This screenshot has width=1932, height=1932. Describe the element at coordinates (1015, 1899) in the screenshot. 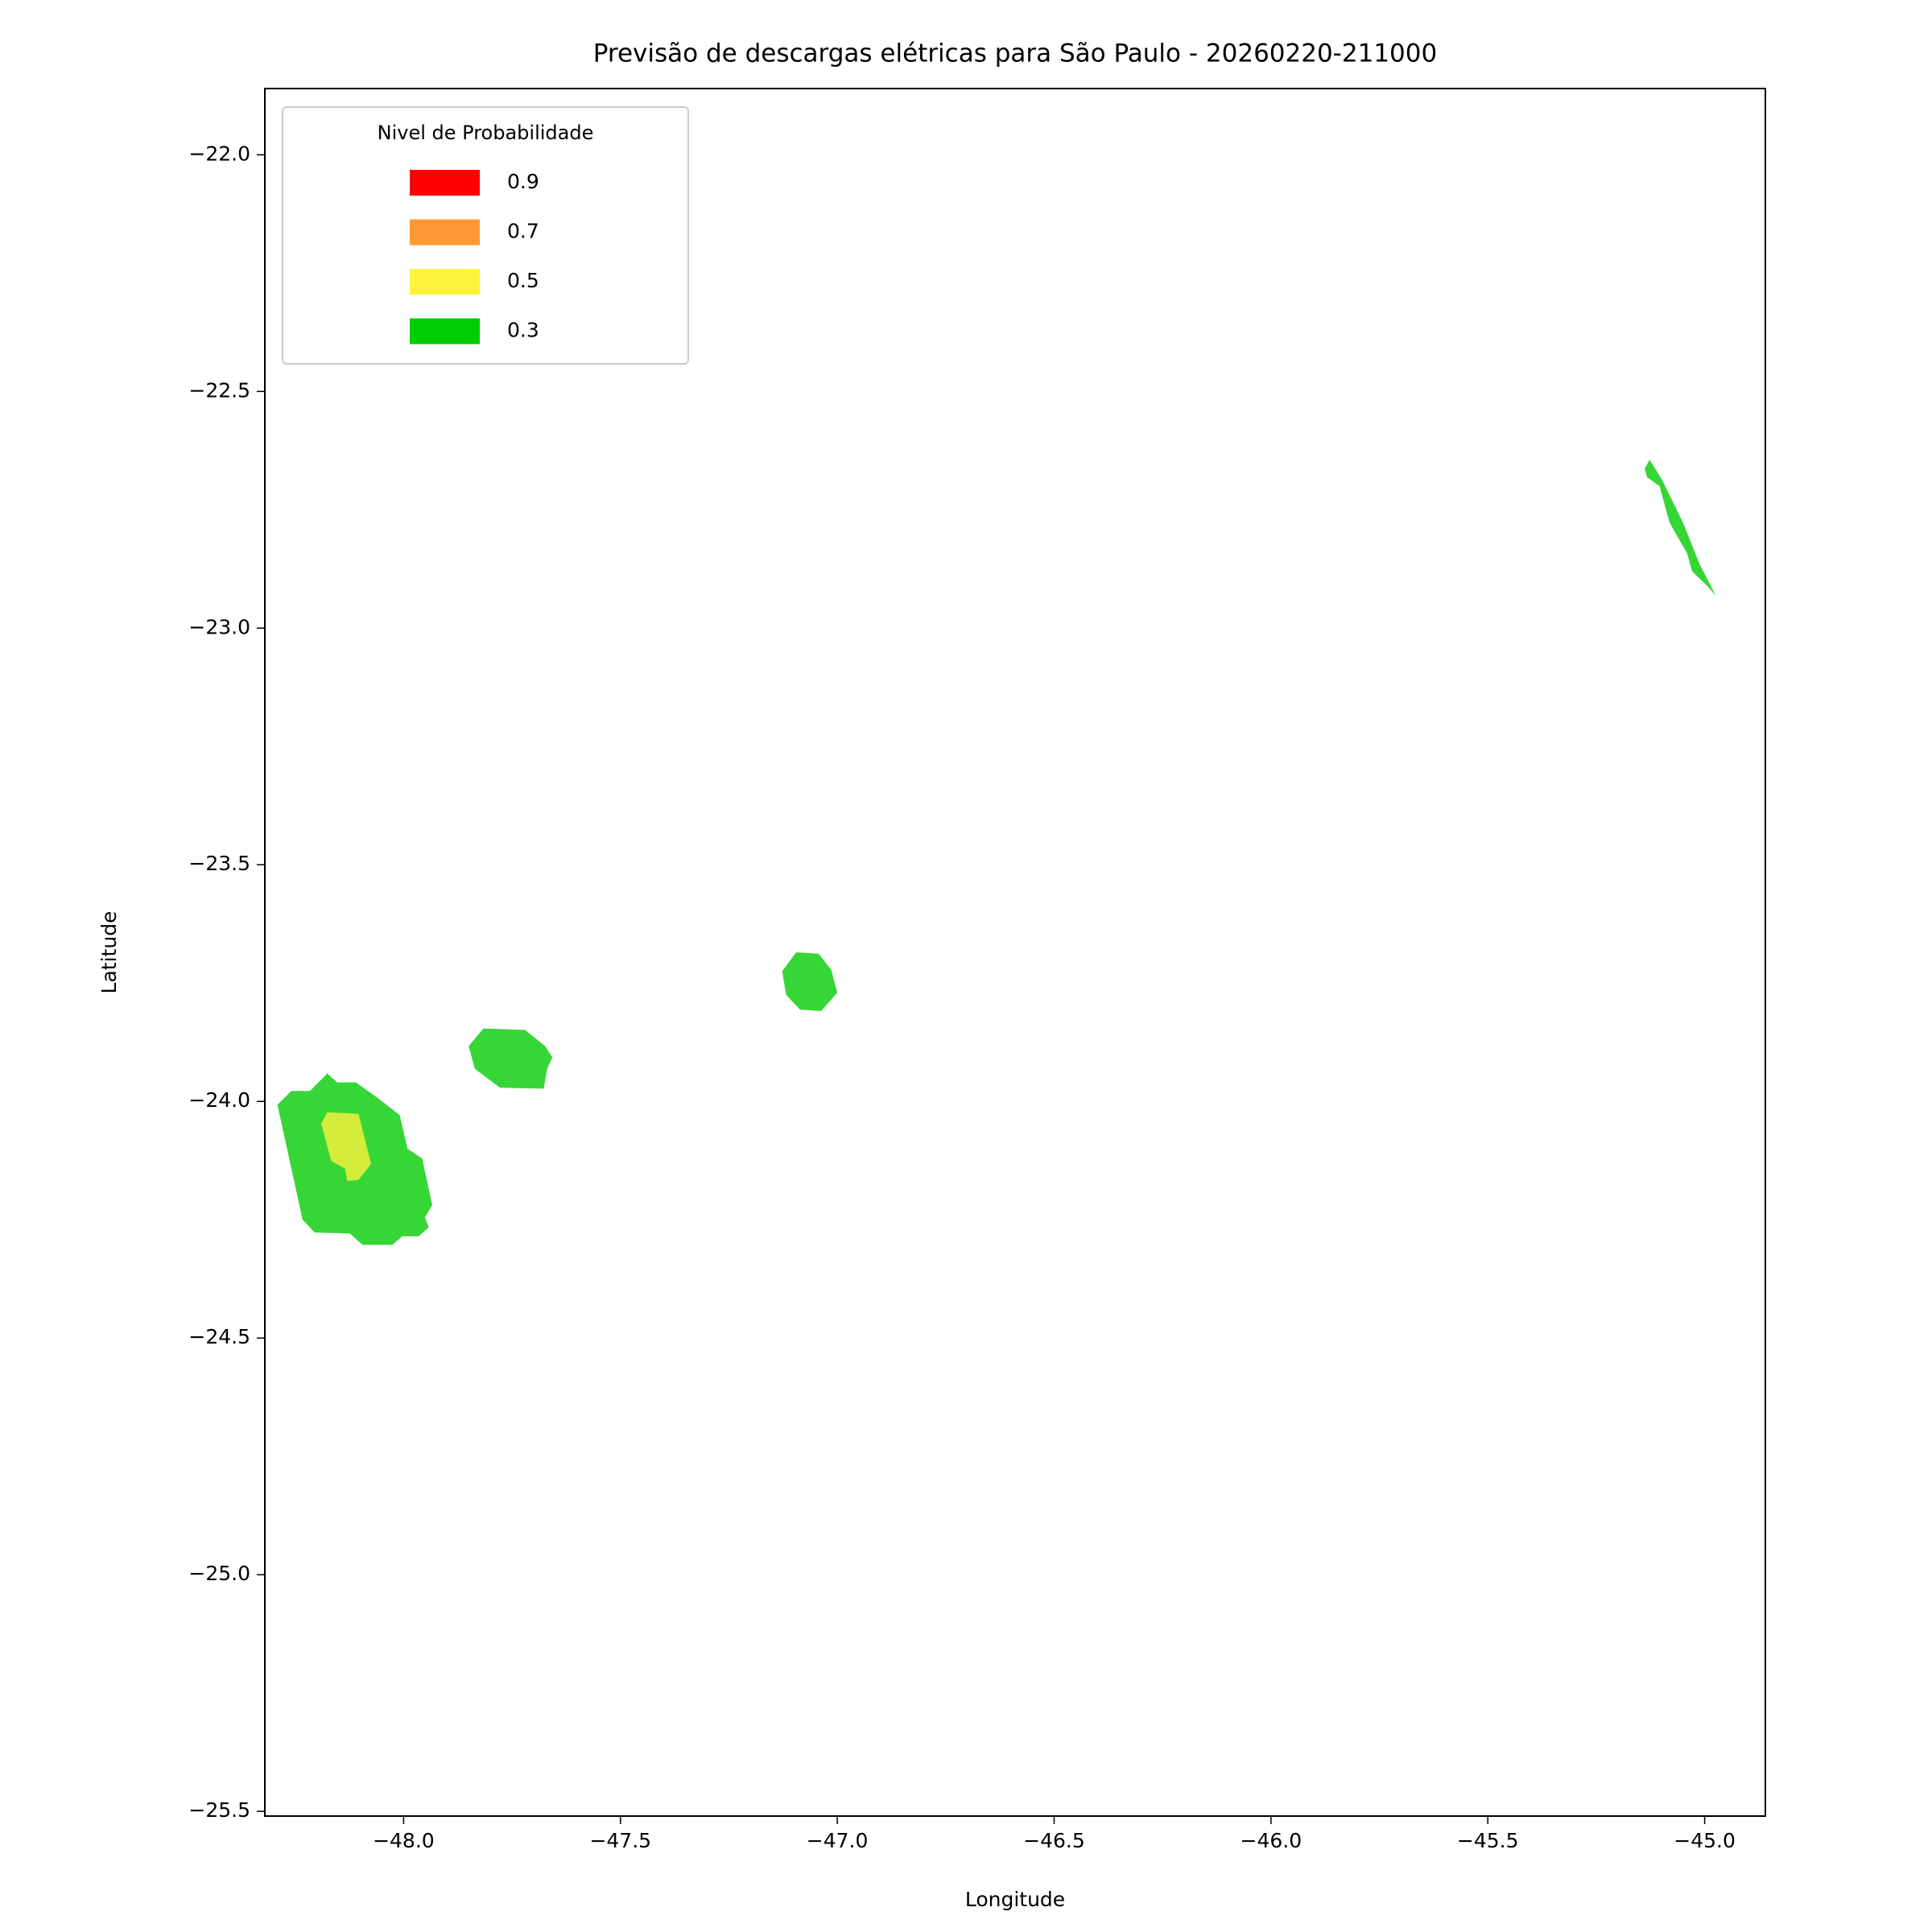

I see `x-axis-label: Longitude` at that location.